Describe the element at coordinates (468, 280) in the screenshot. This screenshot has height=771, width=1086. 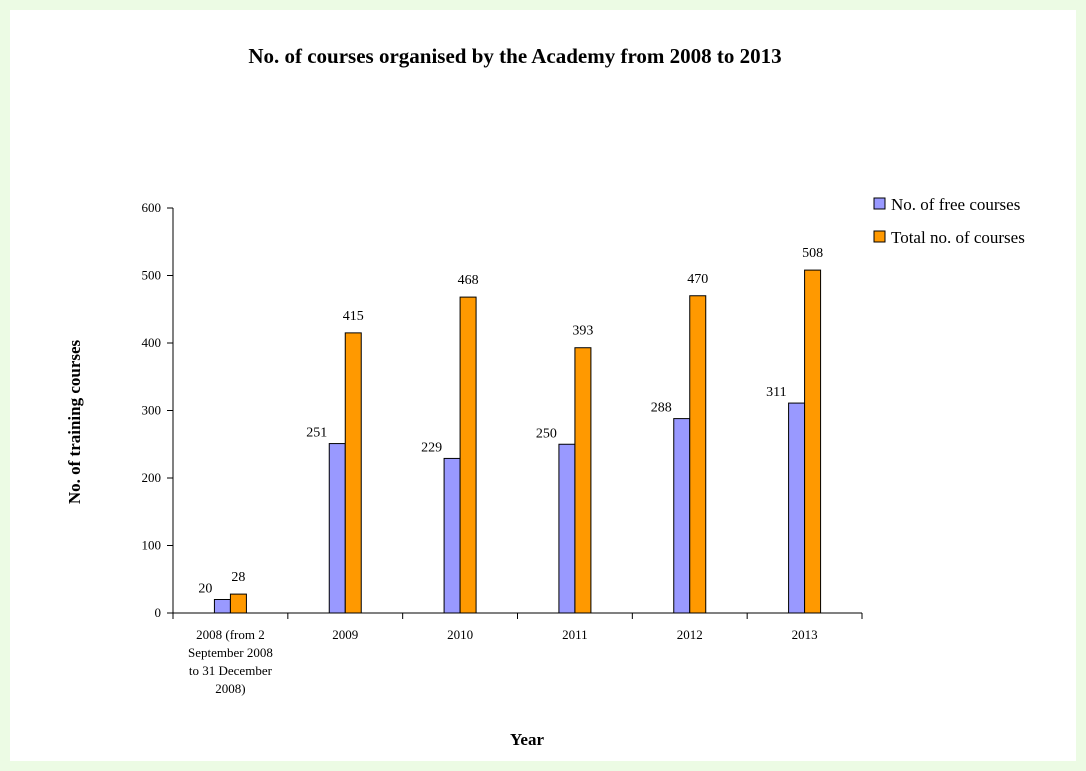
I see `data-label: 468` at that location.